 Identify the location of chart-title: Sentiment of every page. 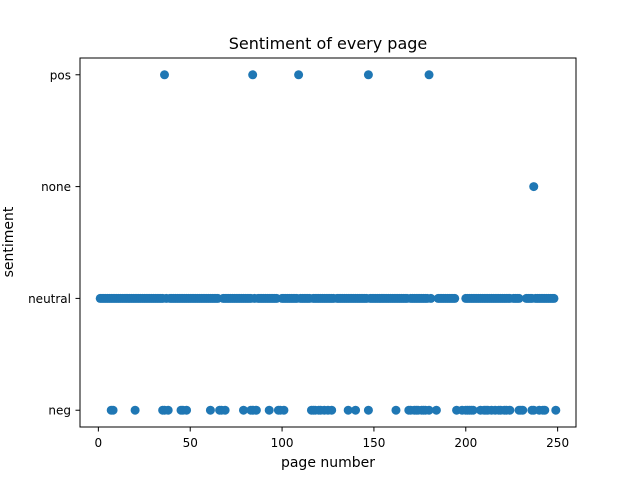
(328, 43).